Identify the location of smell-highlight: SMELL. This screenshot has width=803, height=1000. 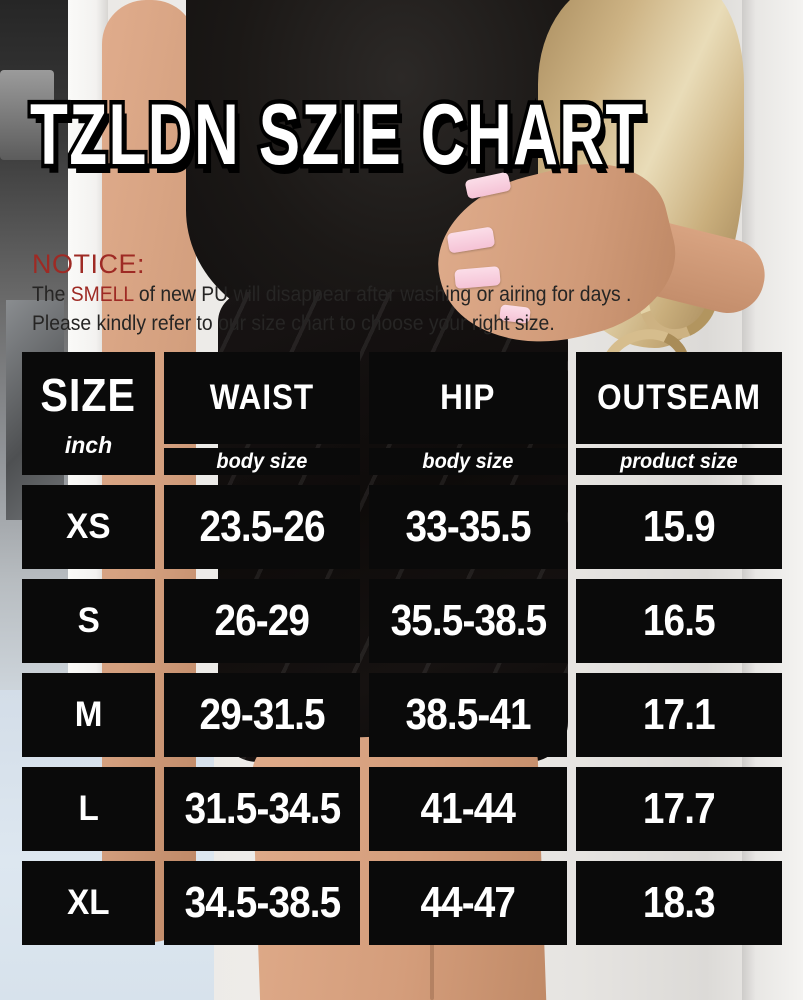
(102, 294).